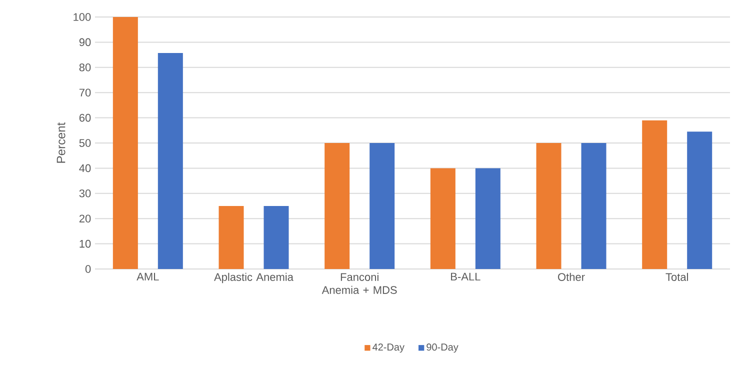 The image size is (750, 365). Describe the element at coordinates (88, 269) in the screenshot. I see `y-tick-label: 0` at that location.